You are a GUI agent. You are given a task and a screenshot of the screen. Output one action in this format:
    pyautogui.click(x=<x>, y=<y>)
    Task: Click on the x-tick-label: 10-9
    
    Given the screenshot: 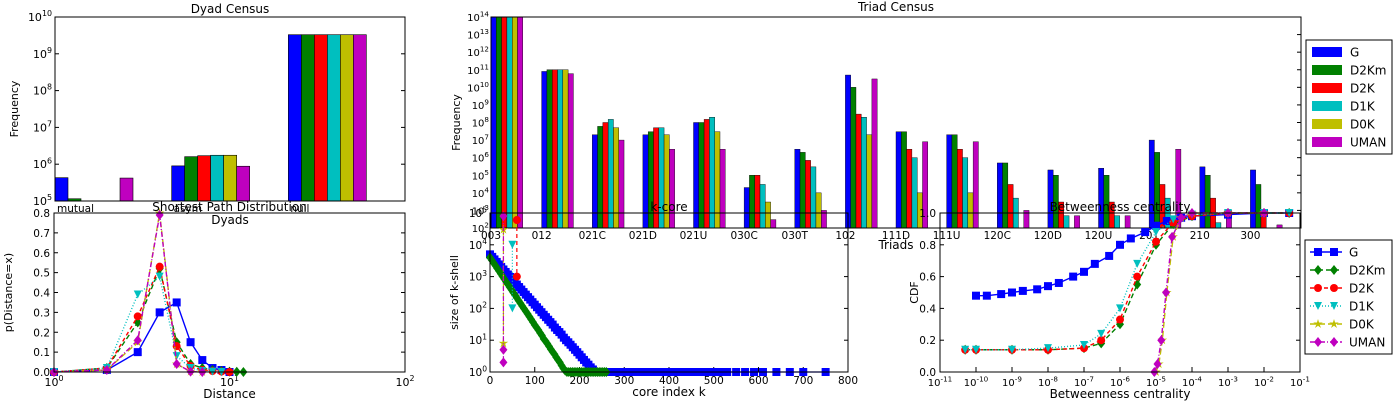 What is the action you would take?
    pyautogui.click(x=1012, y=382)
    